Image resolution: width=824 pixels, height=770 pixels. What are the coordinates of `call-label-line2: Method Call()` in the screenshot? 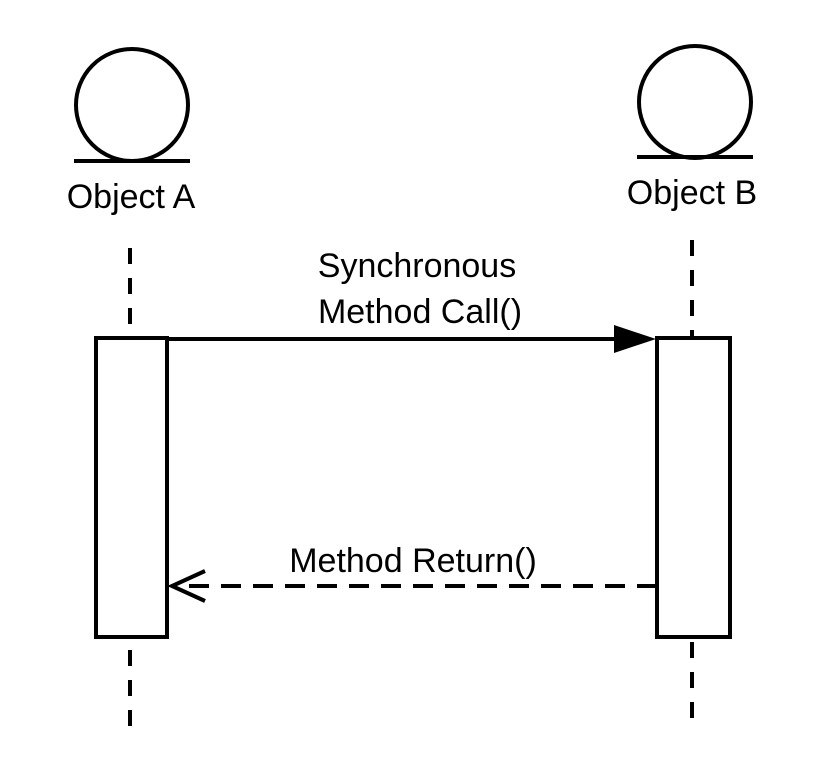 It's located at (420, 312).